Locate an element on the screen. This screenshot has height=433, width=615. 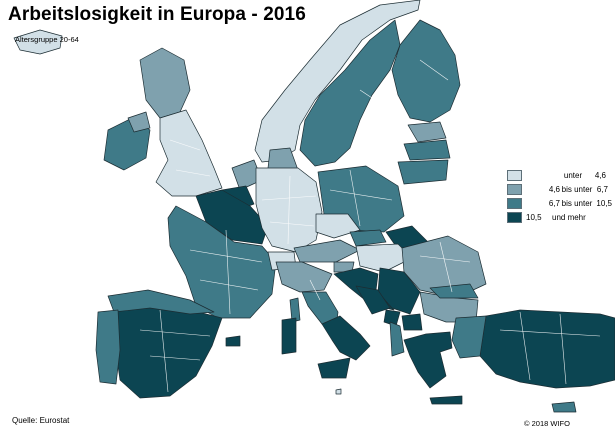
region-nordbulgarien: Nordbulgarien is located at coordinates (454, 291).